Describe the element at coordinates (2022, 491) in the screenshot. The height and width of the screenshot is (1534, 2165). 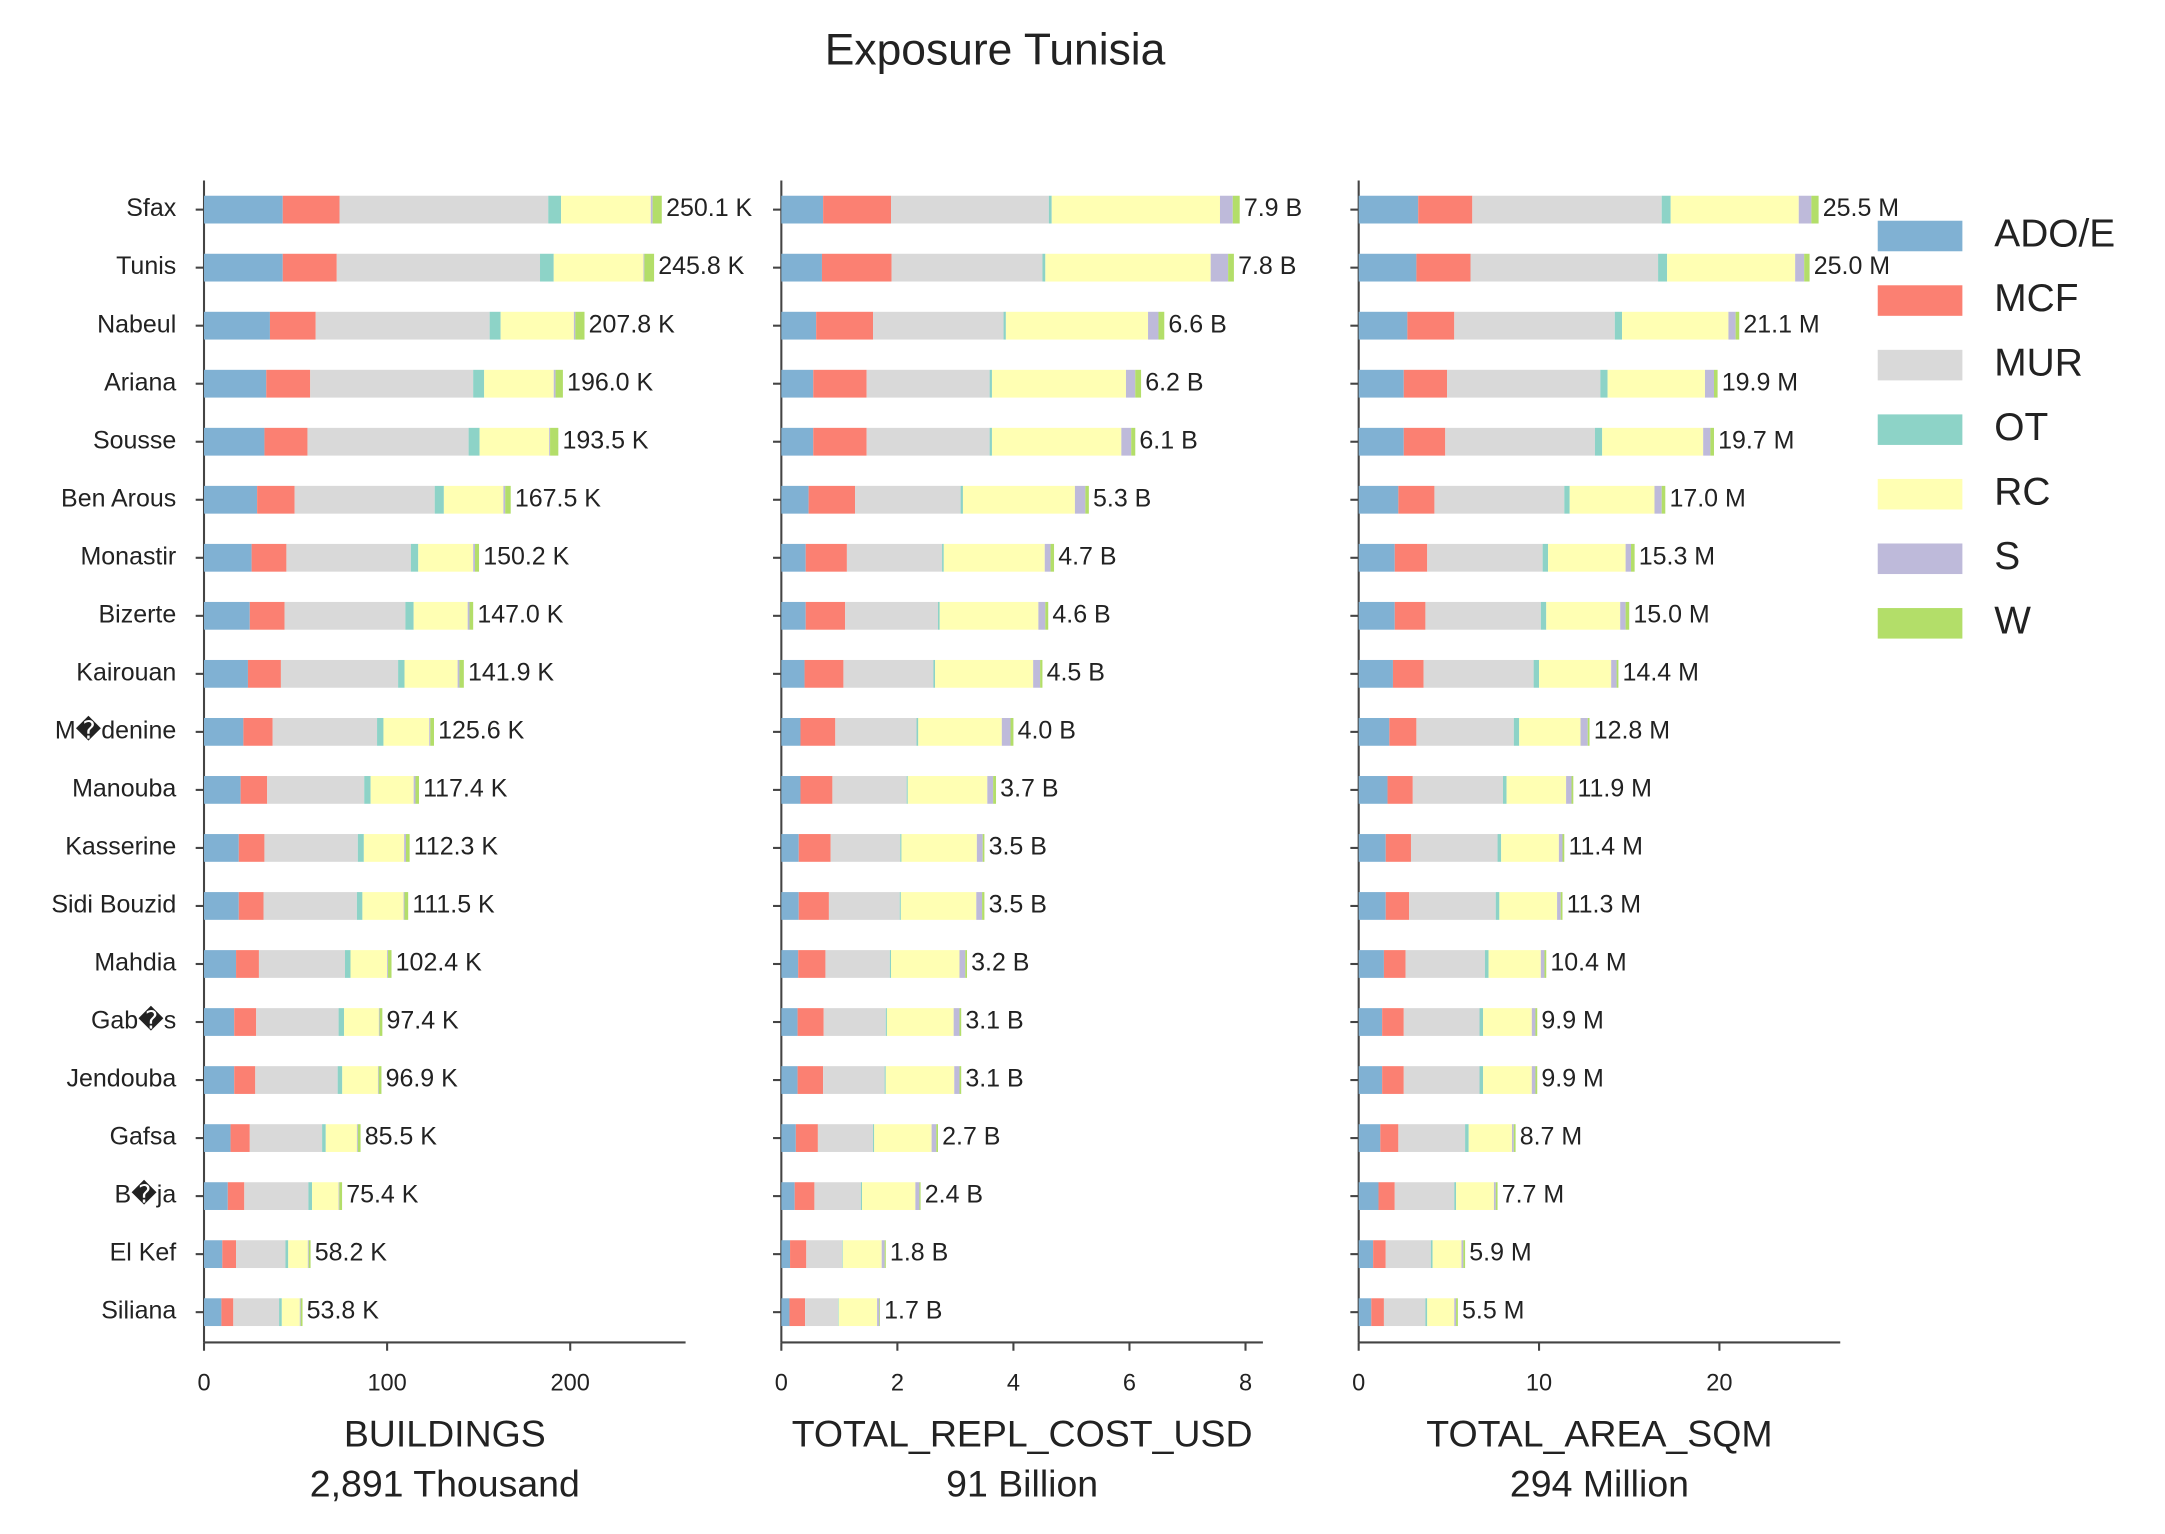
I see `legend-label: RC` at that location.